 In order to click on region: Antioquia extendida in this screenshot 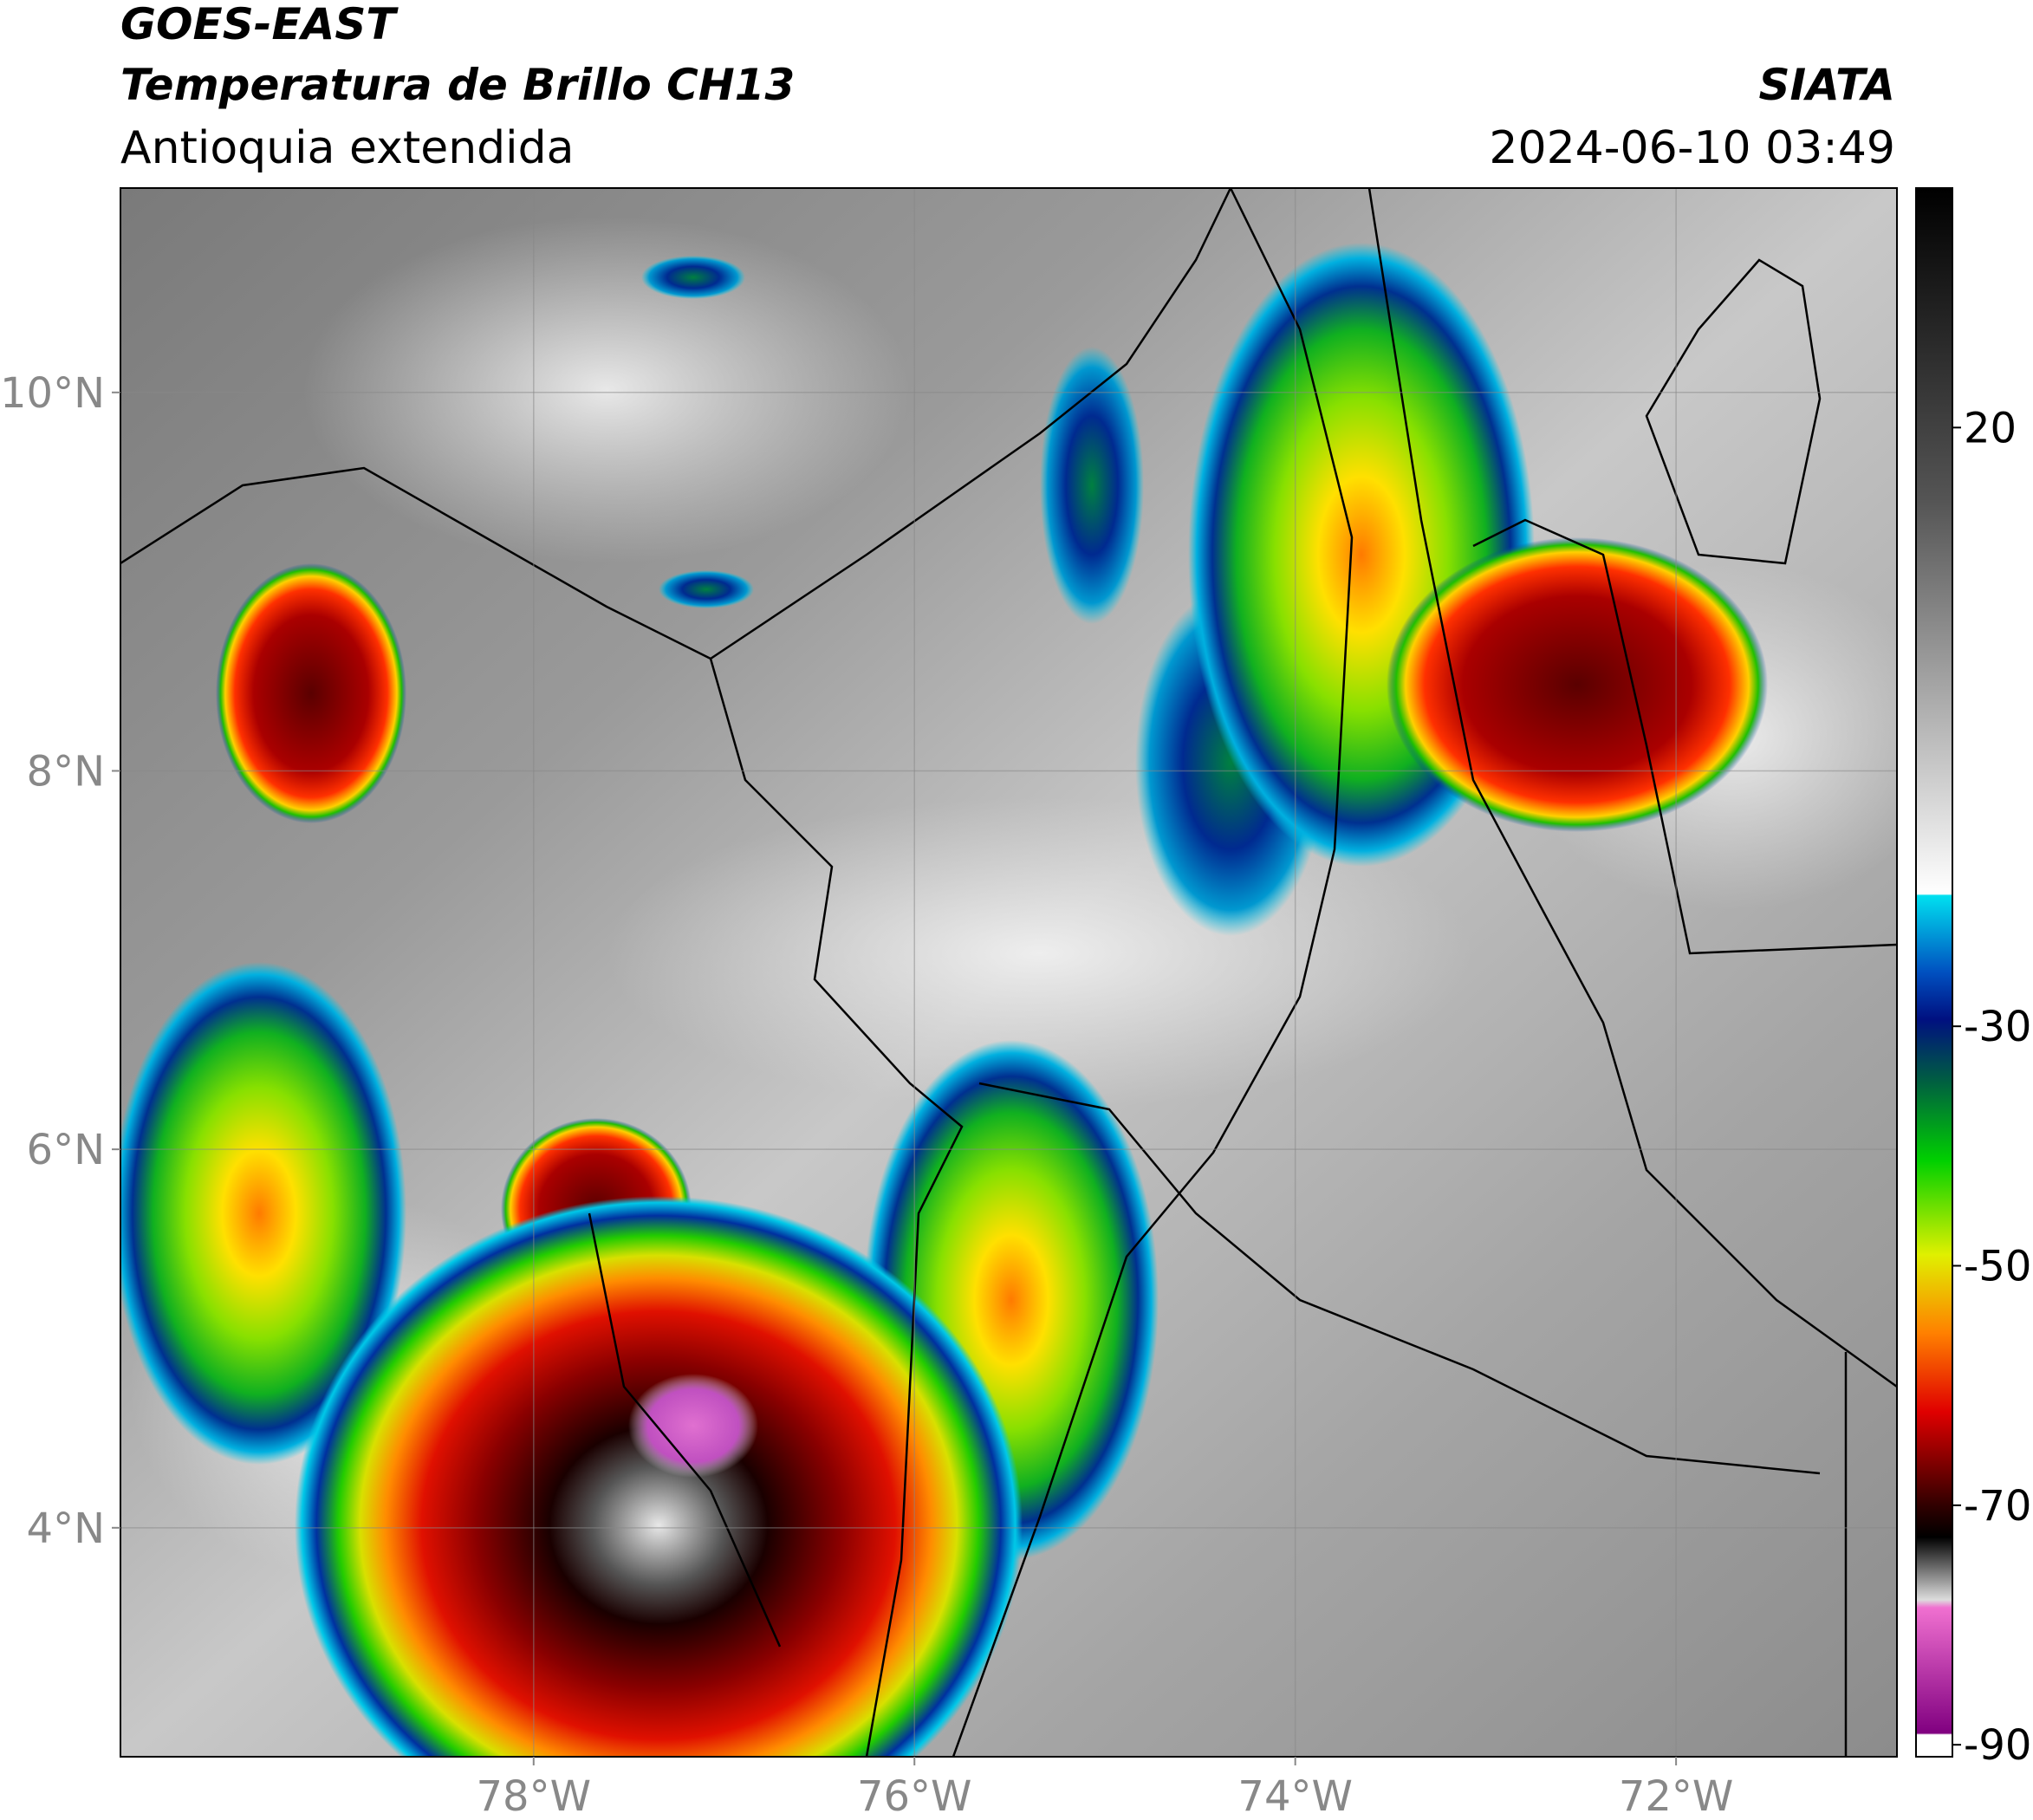, I will do `click(347, 148)`.